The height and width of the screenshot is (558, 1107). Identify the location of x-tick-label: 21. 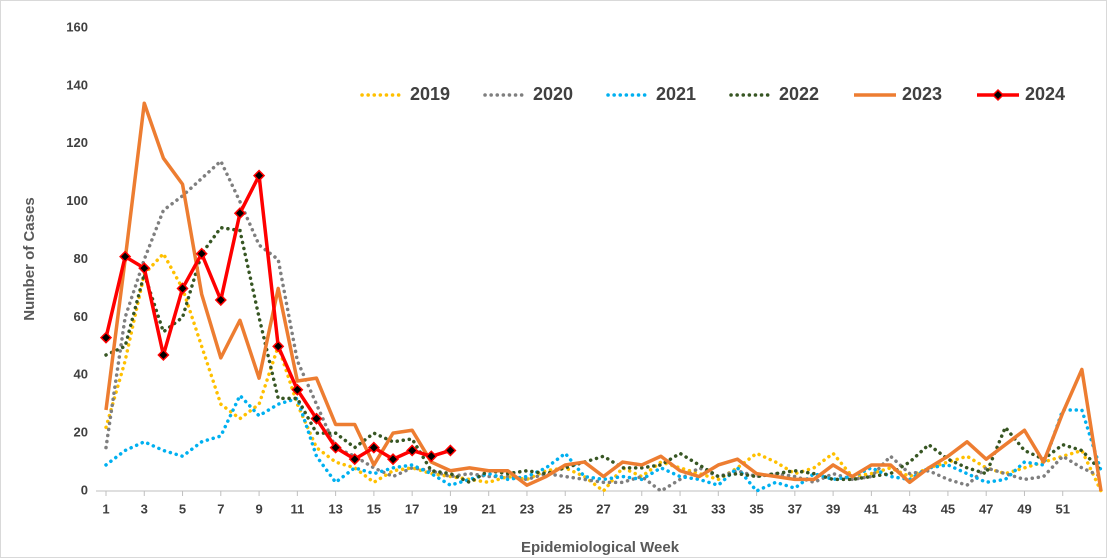
(488, 508).